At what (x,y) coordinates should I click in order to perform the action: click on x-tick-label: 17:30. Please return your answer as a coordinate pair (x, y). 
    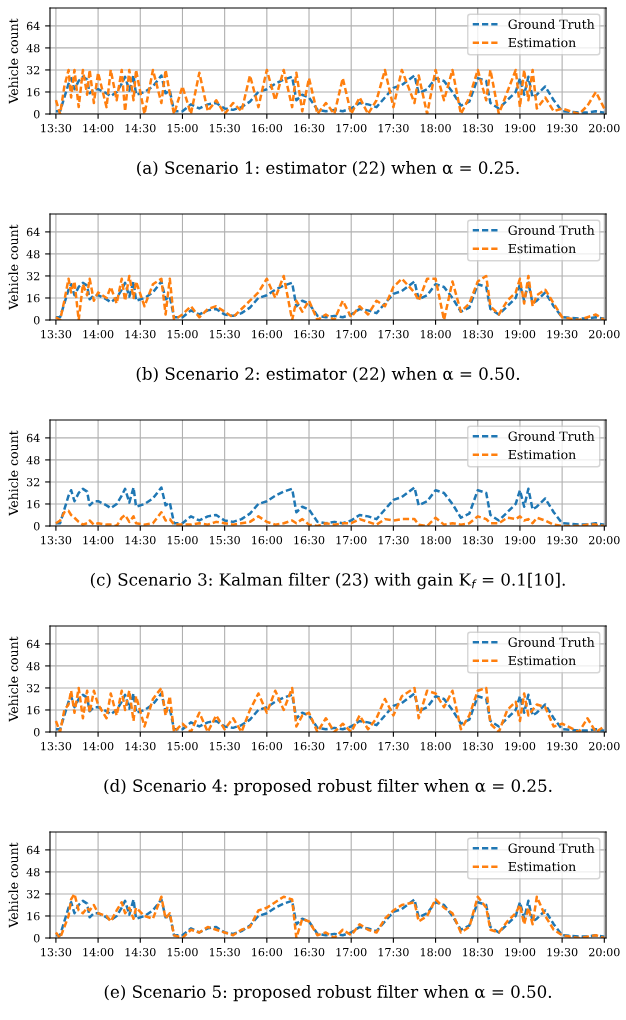
    Looking at the image, I should click on (393, 540).